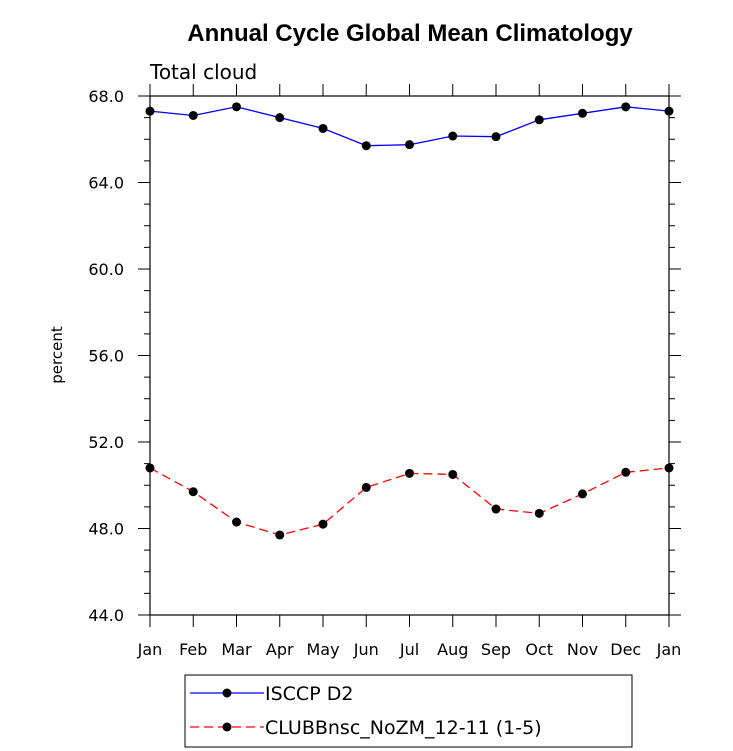  What do you see at coordinates (539, 649) in the screenshot?
I see `x-tick-label: Oct` at bounding box center [539, 649].